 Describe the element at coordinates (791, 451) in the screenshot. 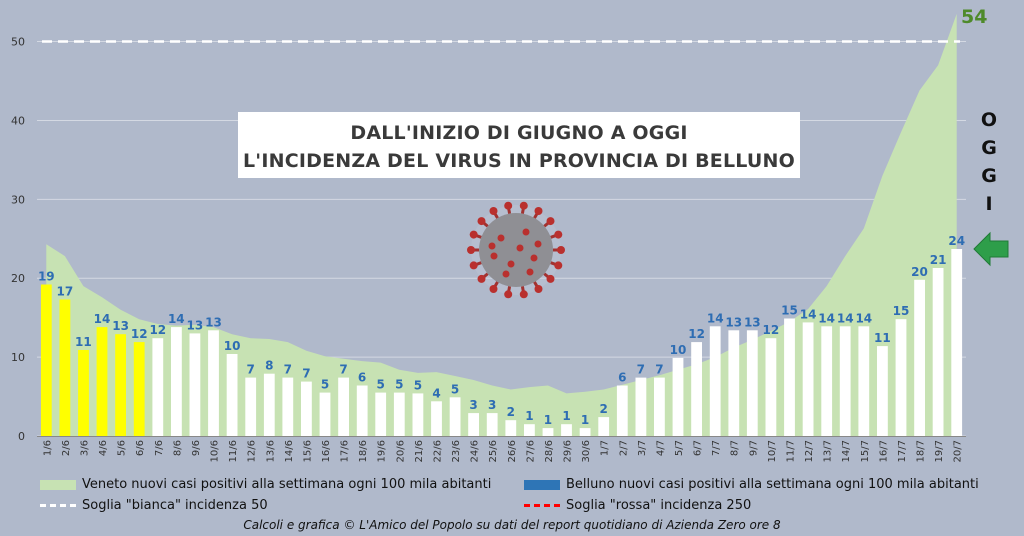

I see `x-tick-label: 11/7` at that location.